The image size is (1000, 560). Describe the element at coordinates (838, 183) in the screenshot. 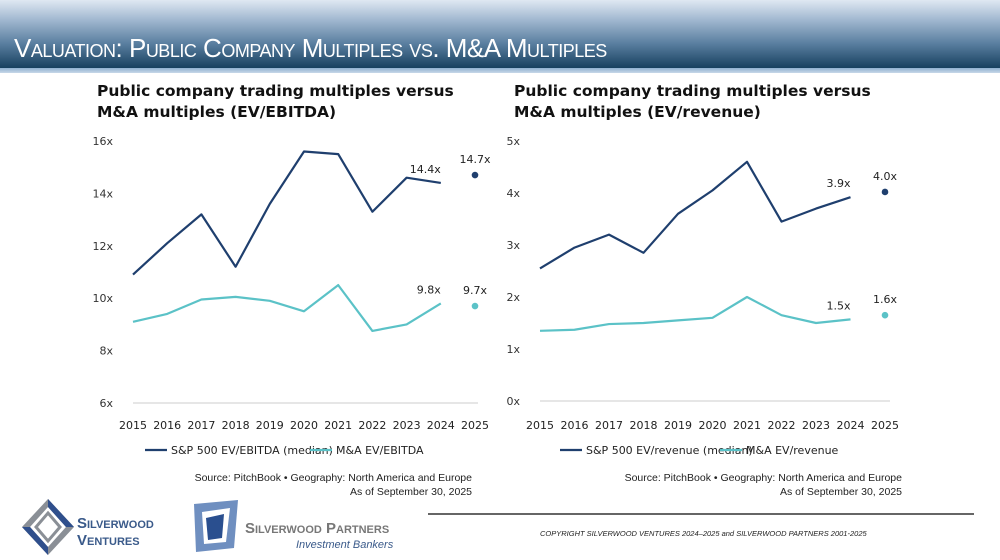

I see `data-label-2024: 3.9x` at that location.